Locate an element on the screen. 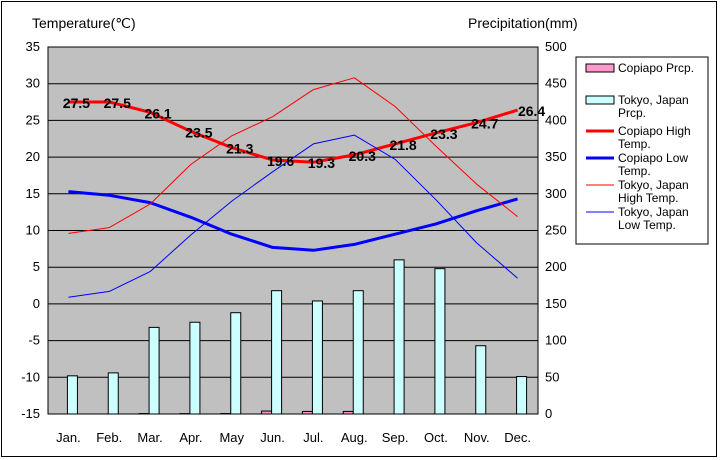 This screenshot has height=460, width=720. data-label: 19.3 is located at coordinates (321, 163).